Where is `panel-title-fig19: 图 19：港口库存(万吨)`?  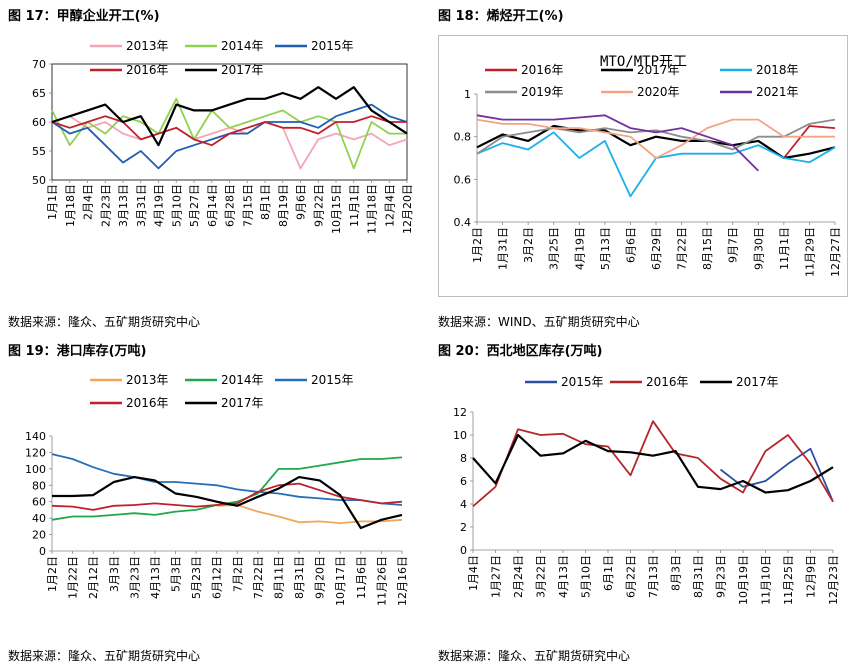 panel-title-fig19: 图 19：港口库存(万吨) is located at coordinates (77, 351).